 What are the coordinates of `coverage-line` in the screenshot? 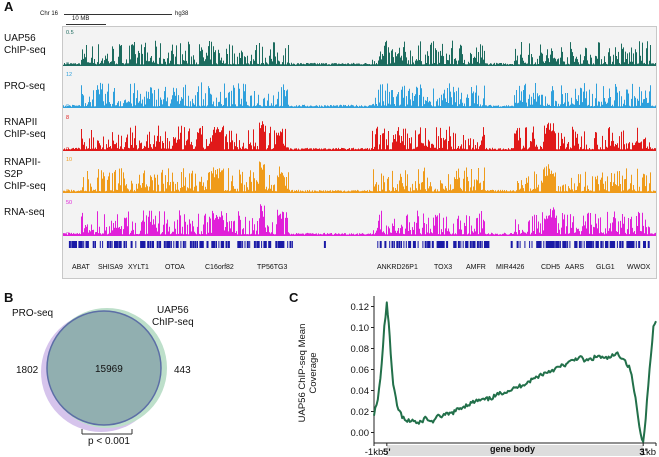 It's located at (515, 372).